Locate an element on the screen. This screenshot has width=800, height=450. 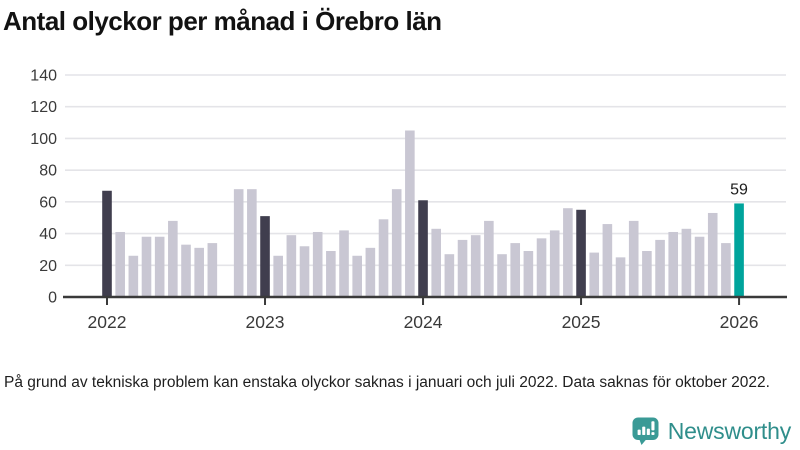
newsworthy-logo-text: Newsworthy is located at coordinates (729, 431).